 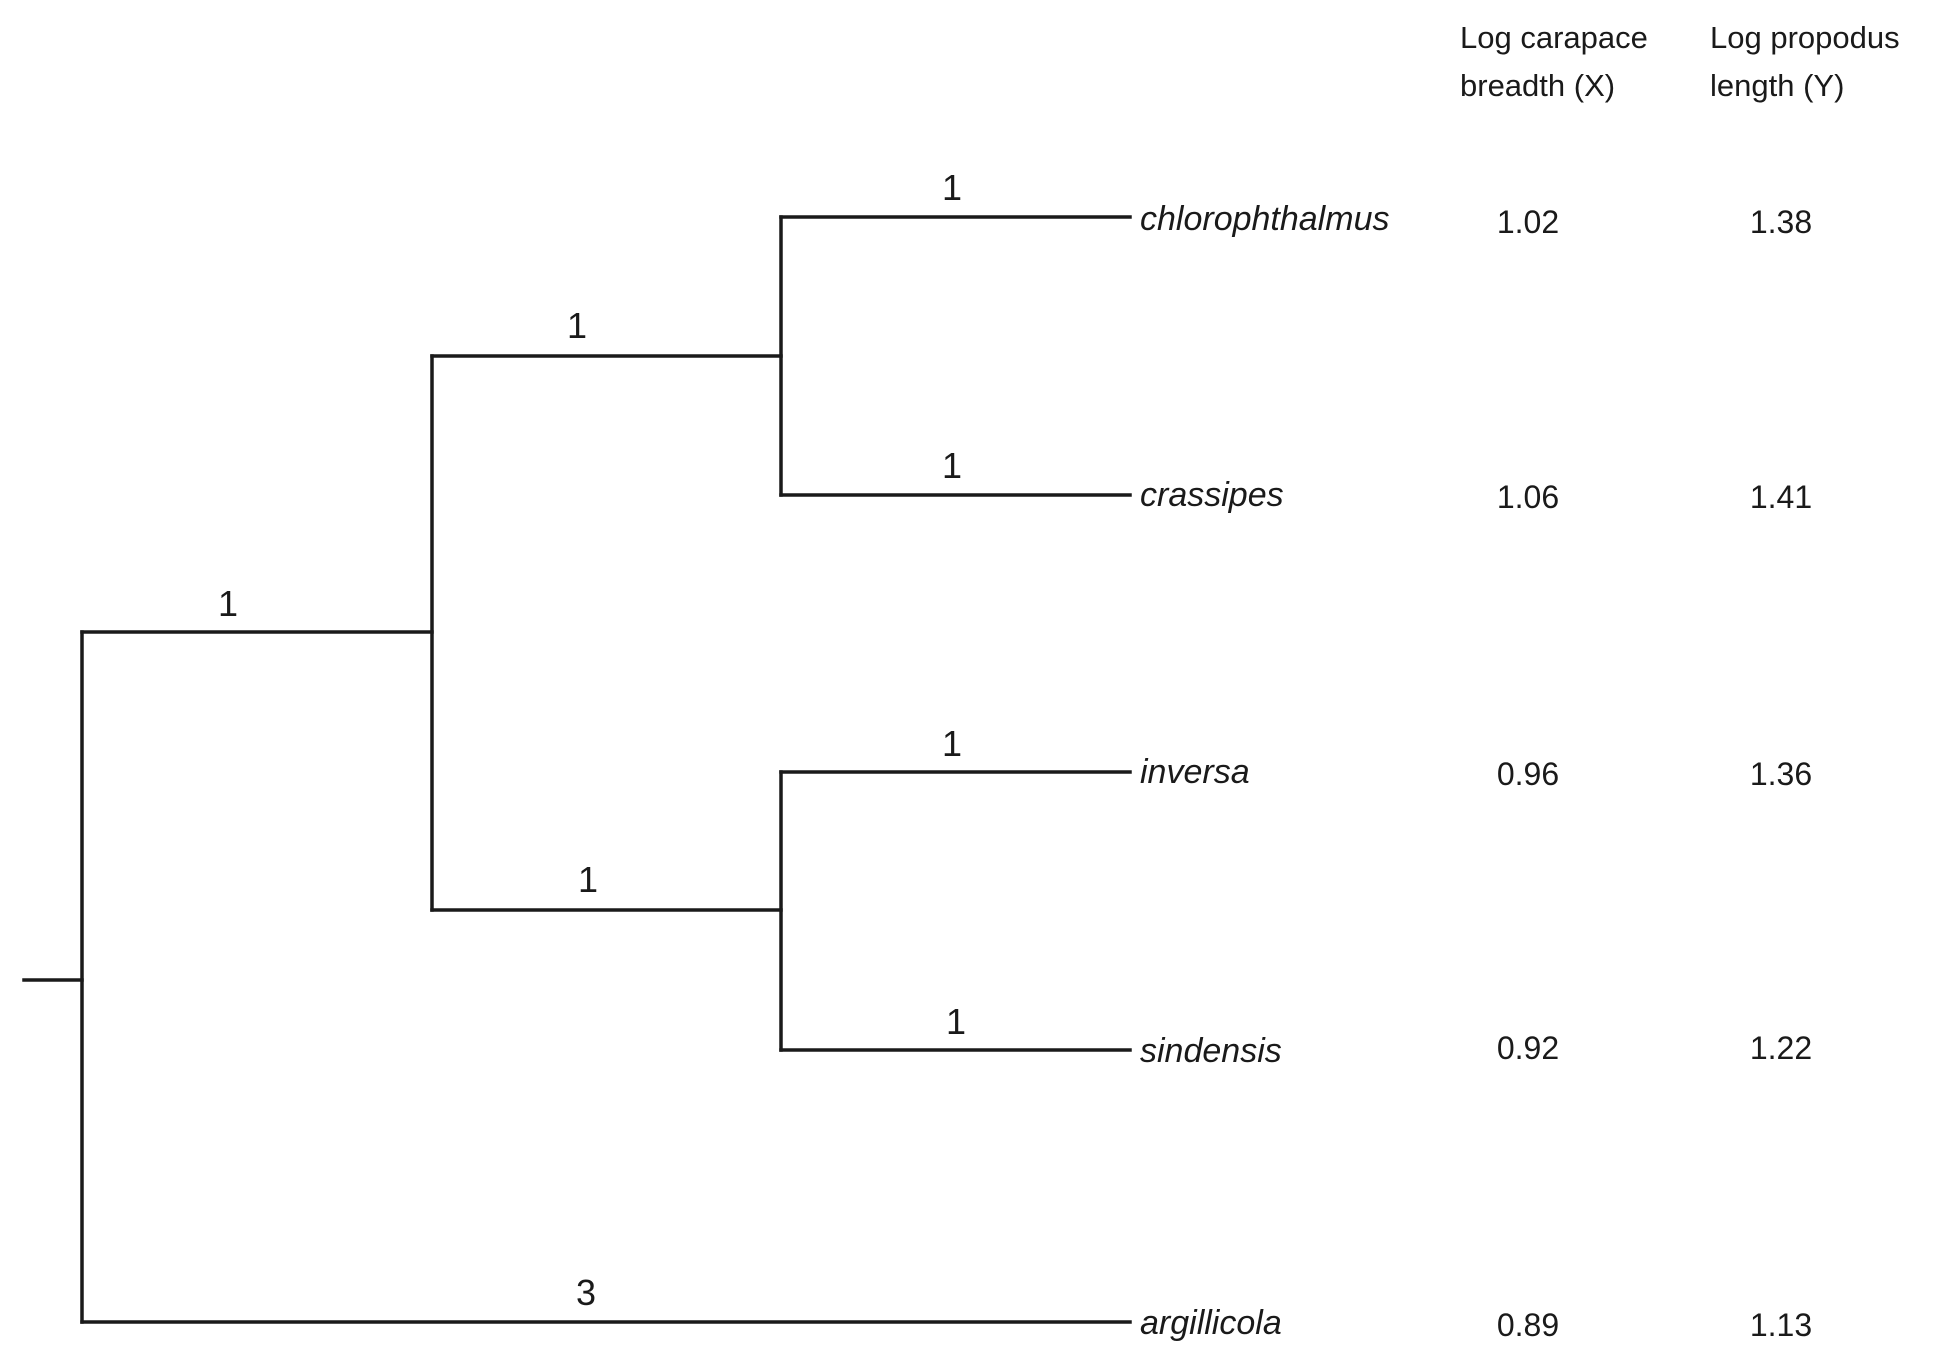 I want to click on carapace-breadth-value: 1.02, so click(x=1528, y=222).